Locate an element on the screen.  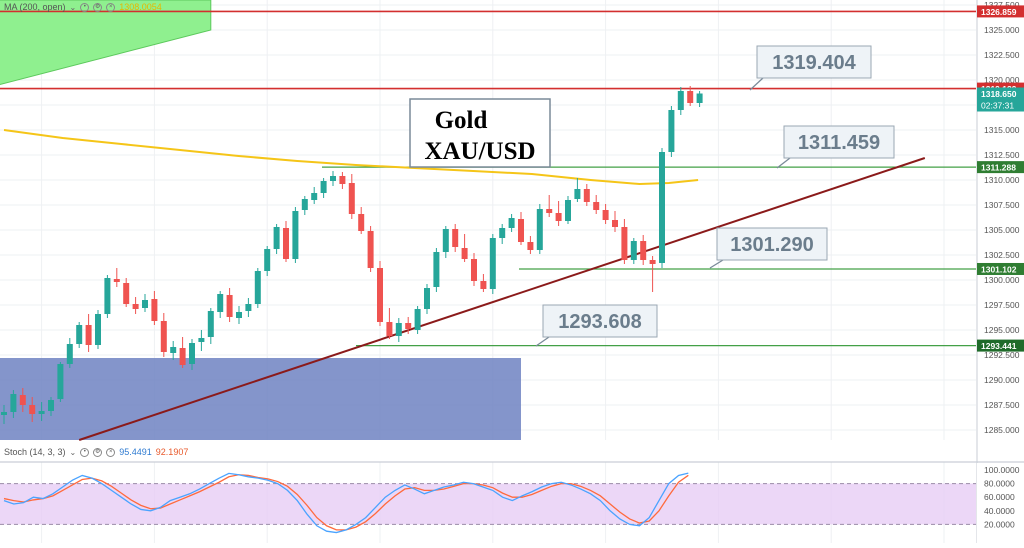
current-price-tag: 1318.650 02:37:31 is located at coordinates (1000, 99).